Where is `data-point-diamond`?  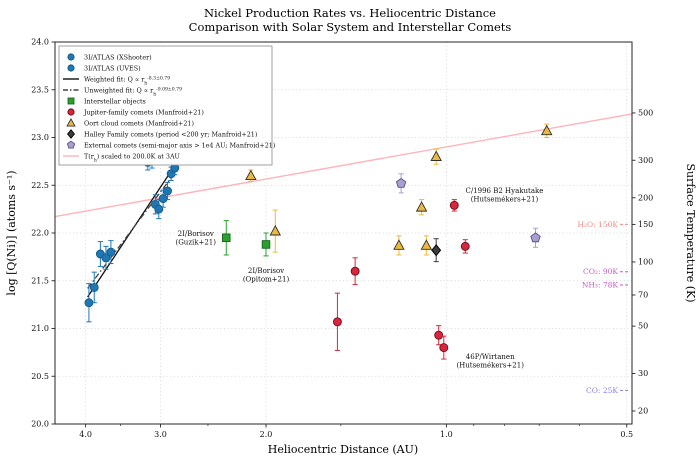 data-point-diamond is located at coordinates (436, 250).